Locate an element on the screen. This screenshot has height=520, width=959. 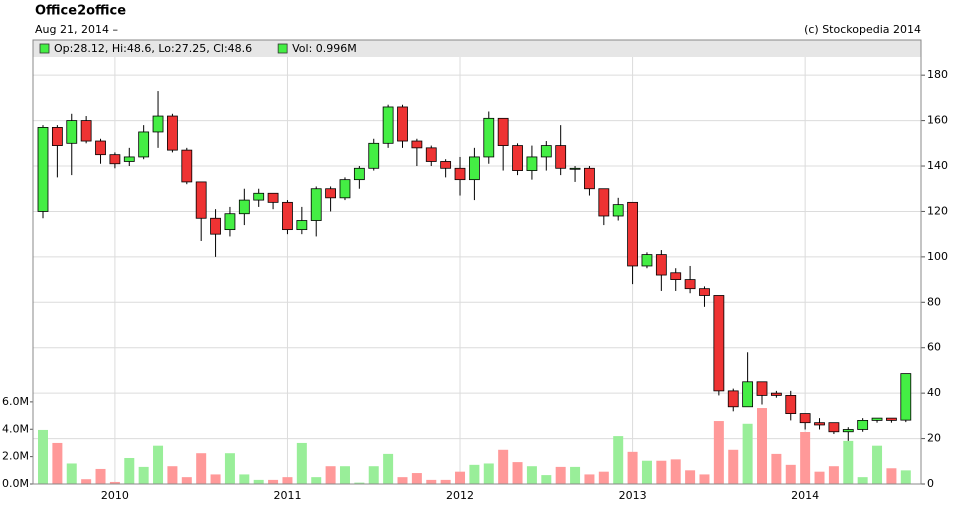
x-tick-label: 2010 is located at coordinates (115, 495).